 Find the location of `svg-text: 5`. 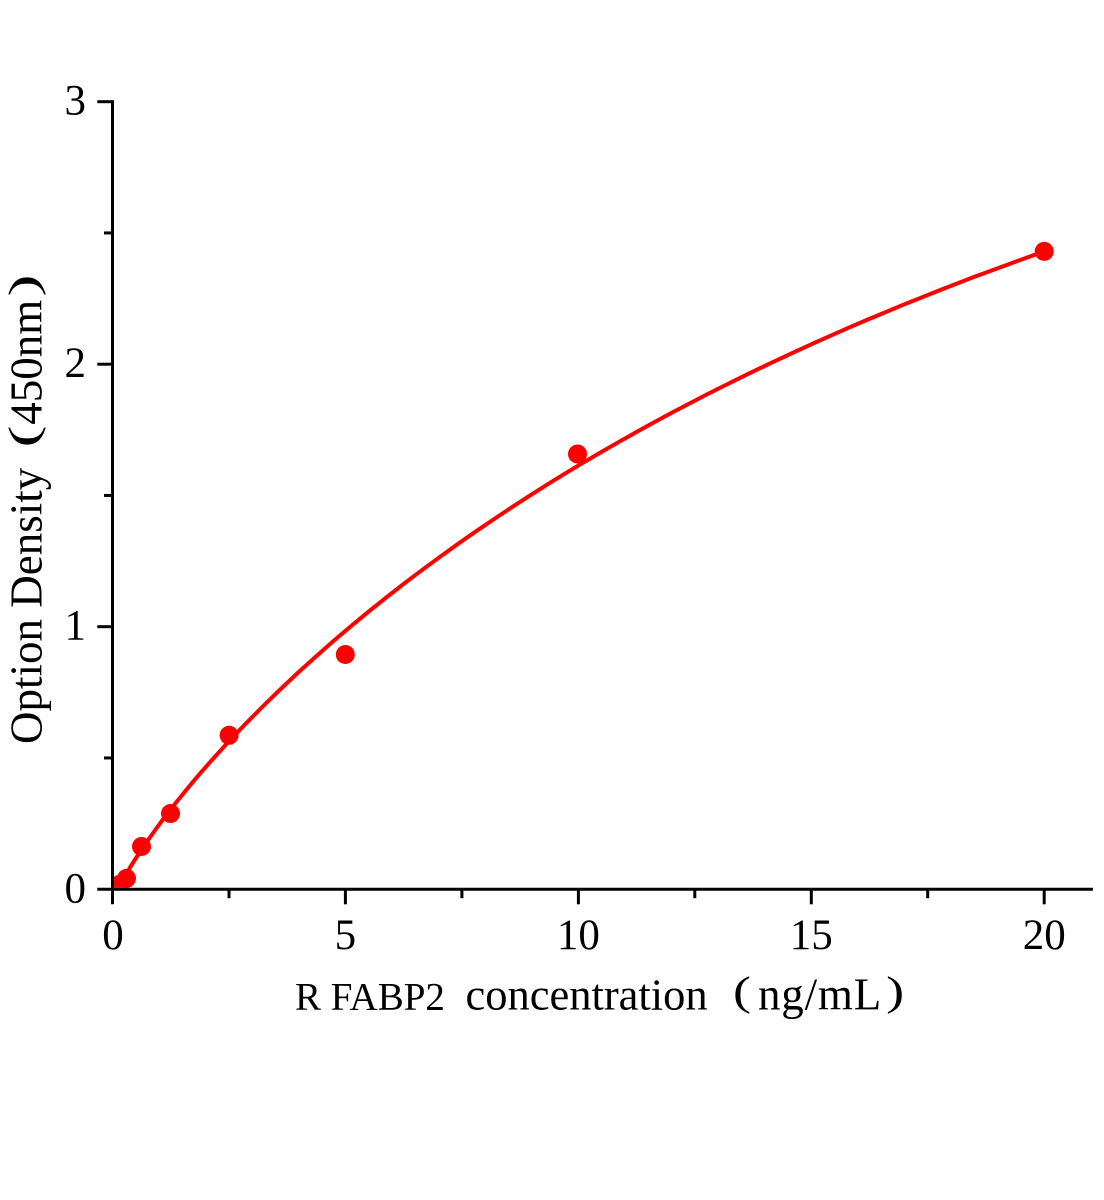

svg-text: 5 is located at coordinates (346, 935).